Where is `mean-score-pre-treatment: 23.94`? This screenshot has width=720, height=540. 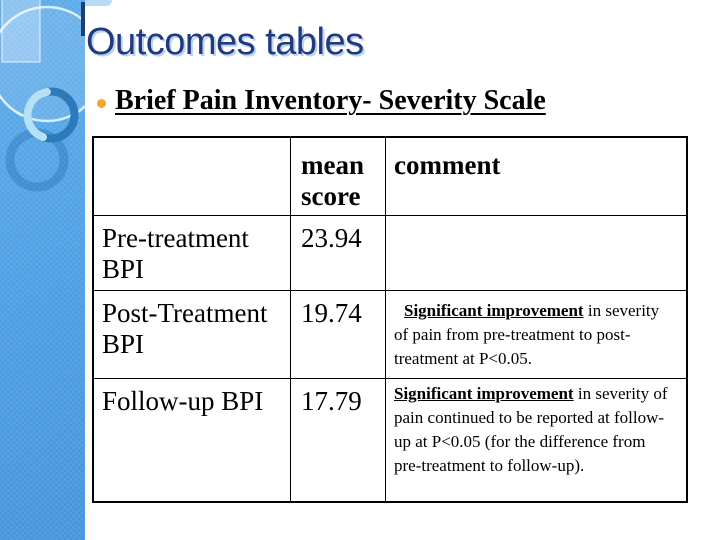 mean-score-pre-treatment: 23.94 is located at coordinates (337, 252).